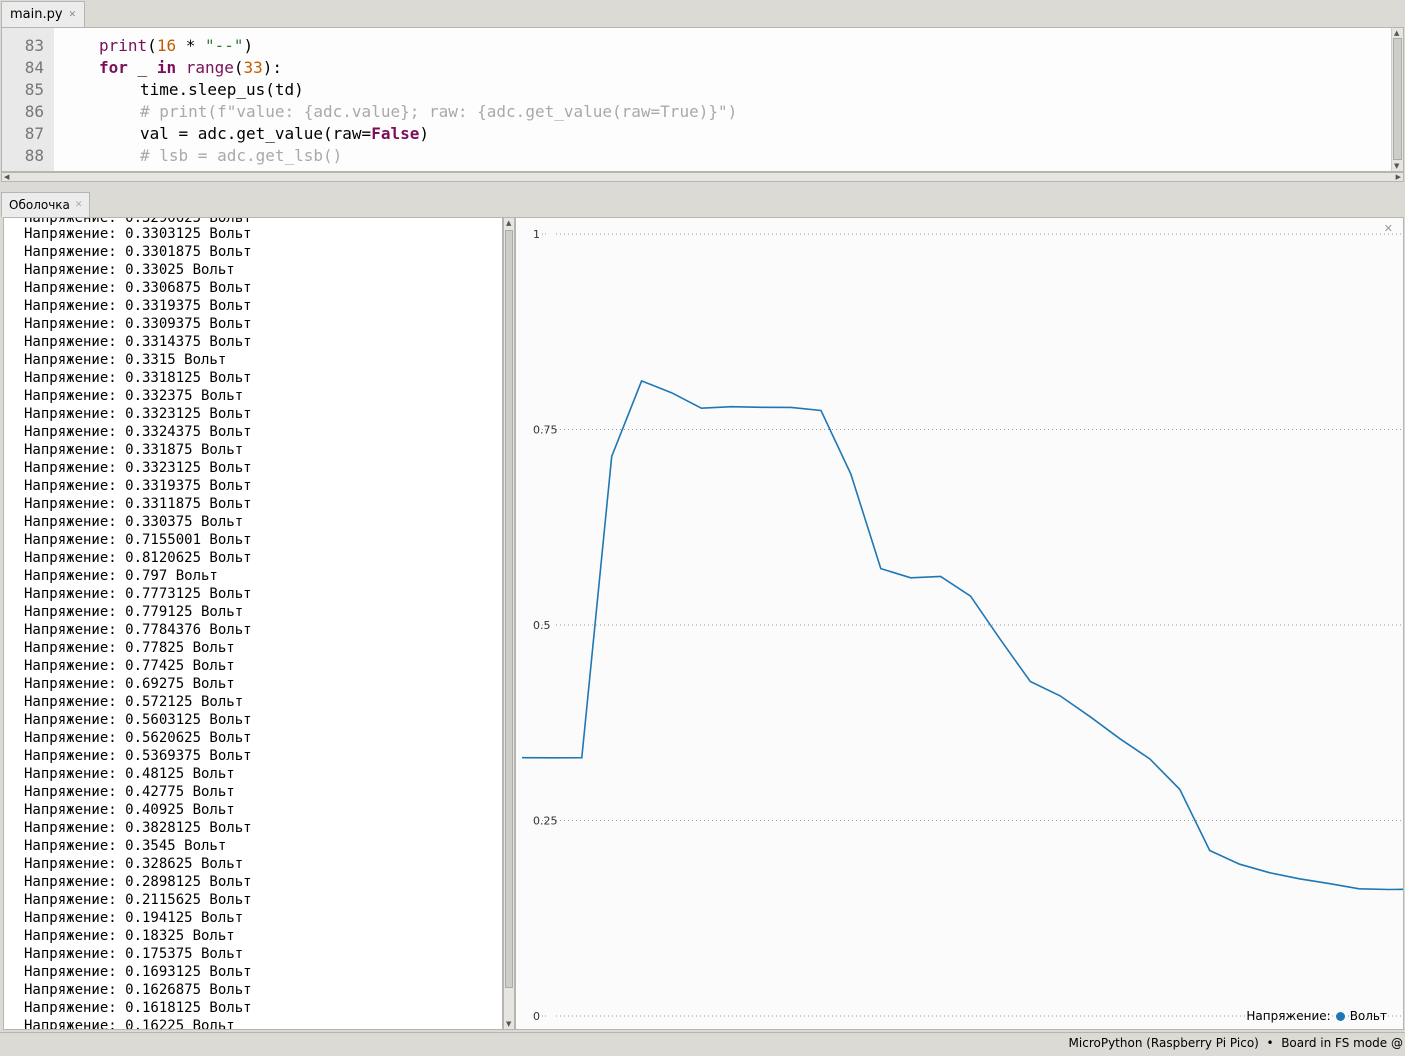 The image size is (1405, 1056). I want to click on editor-tabbar: main.py ✕, so click(702, 13).